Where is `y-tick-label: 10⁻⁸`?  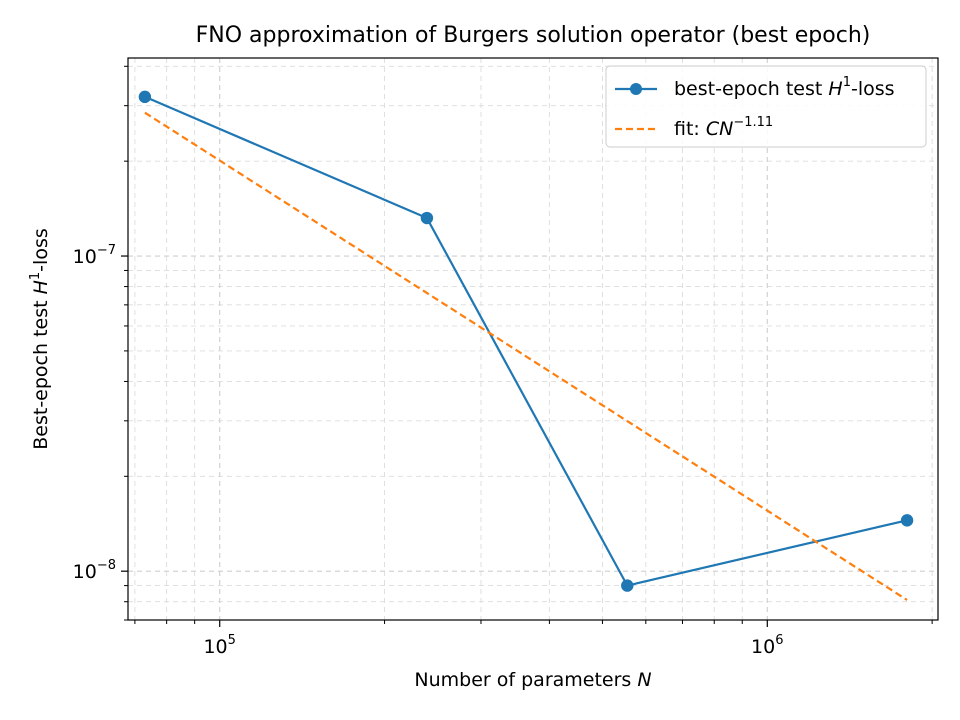 y-tick-label: 10⁻⁸ is located at coordinates (94, 570).